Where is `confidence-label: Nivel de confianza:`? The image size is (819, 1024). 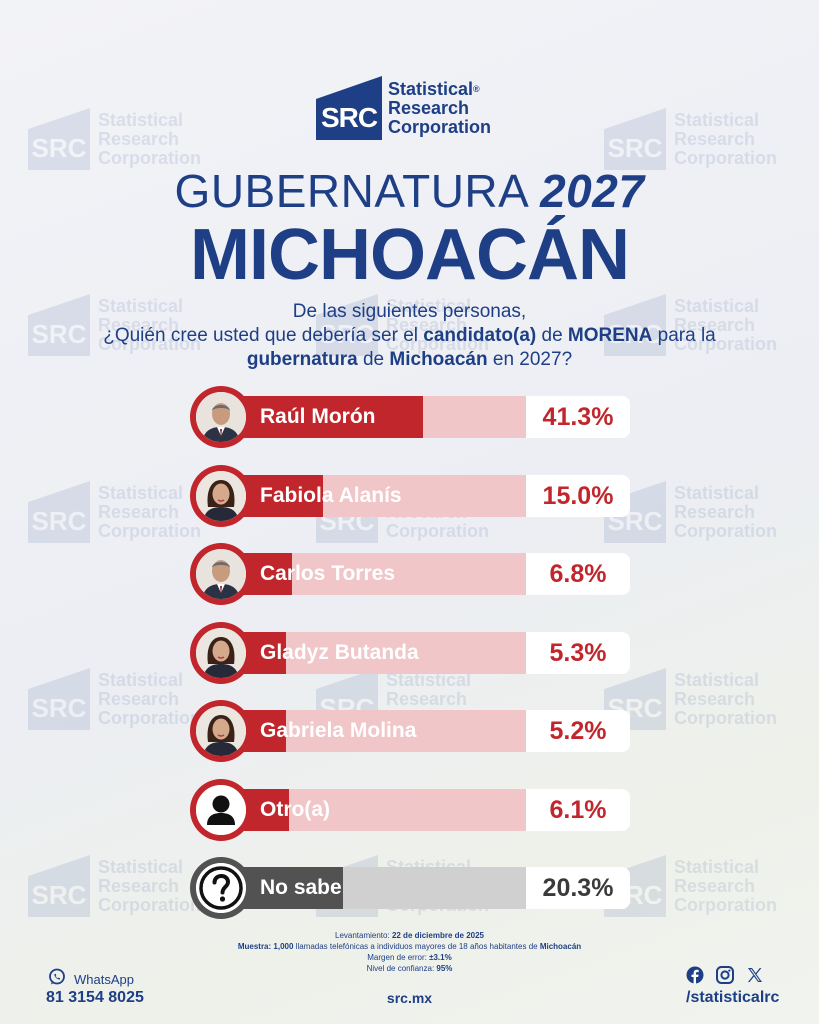 confidence-label: Nivel de confianza: is located at coordinates (400, 968).